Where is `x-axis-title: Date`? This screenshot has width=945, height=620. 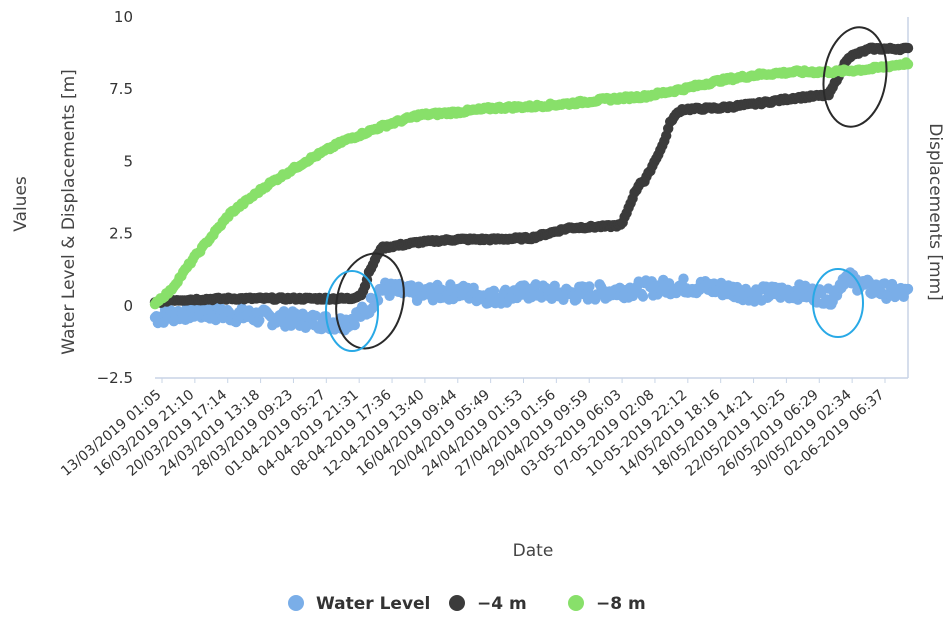 x-axis-title: Date is located at coordinates (533, 551).